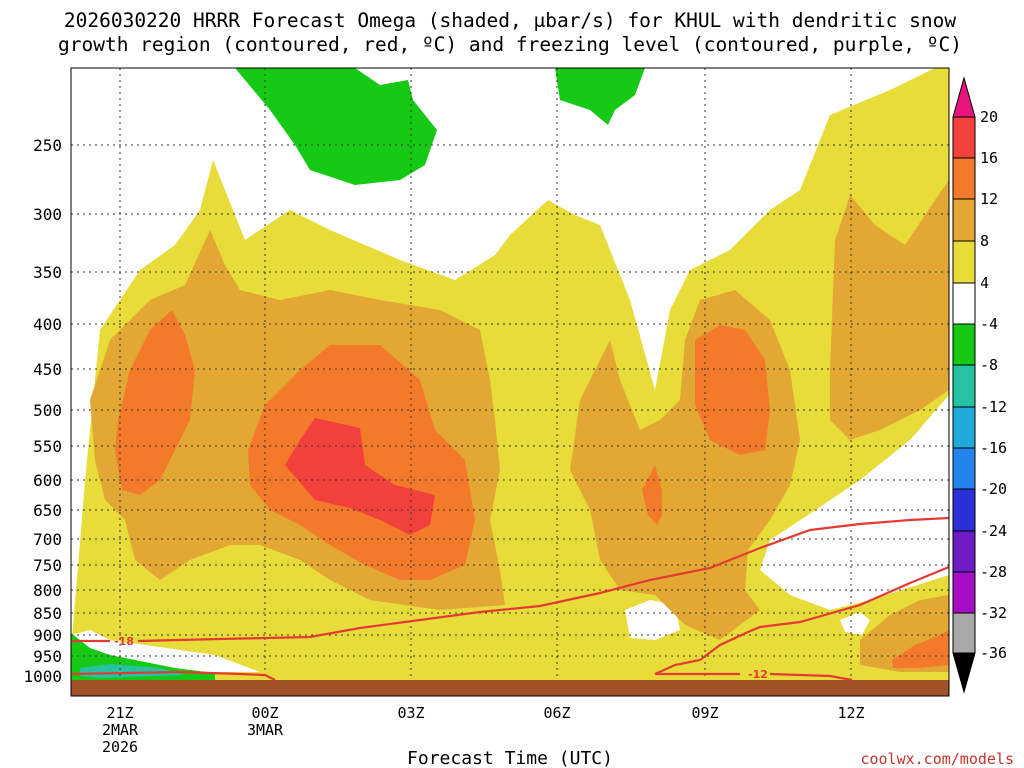 Image resolution: width=1024 pixels, height=768 pixels. What do you see at coordinates (510, 688) in the screenshot?
I see `ground-surface` at bounding box center [510, 688].